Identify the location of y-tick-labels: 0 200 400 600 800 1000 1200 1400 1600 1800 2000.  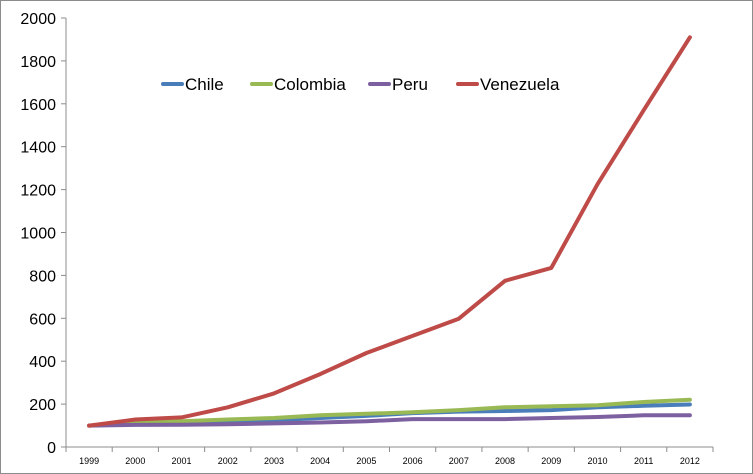
(38, 234).